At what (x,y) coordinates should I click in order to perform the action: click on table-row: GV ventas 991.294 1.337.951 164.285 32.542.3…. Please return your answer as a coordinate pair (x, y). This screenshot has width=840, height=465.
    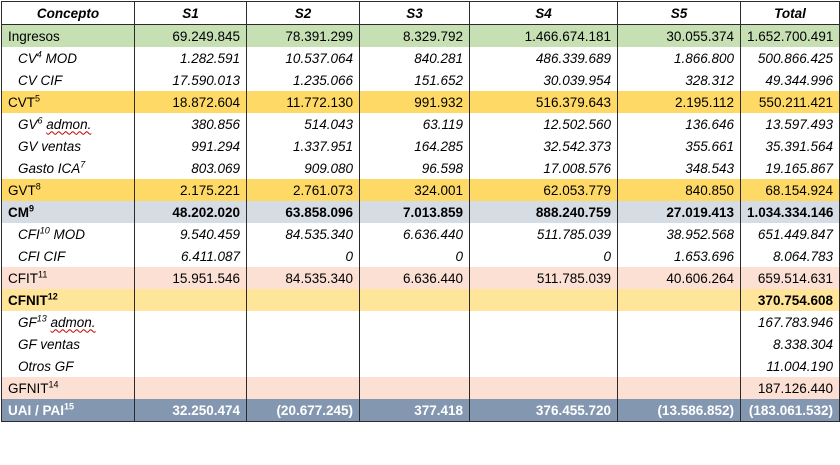
    Looking at the image, I should click on (420, 146).